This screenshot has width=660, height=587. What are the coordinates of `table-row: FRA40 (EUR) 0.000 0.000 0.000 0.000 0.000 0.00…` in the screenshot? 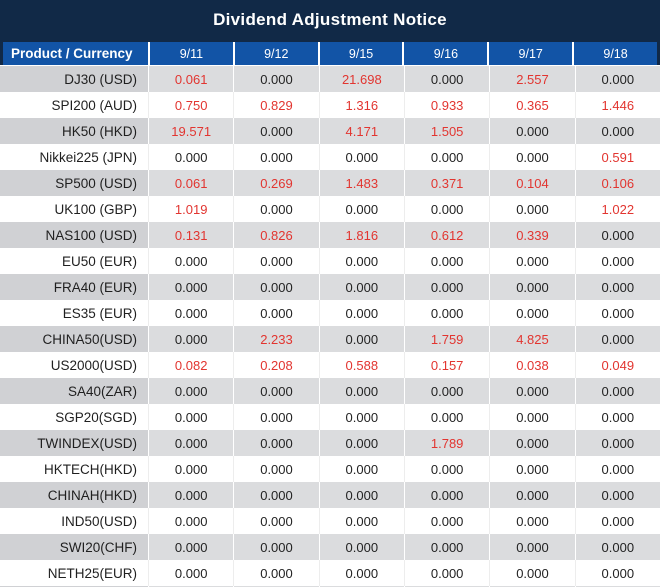 It's located at (330, 287).